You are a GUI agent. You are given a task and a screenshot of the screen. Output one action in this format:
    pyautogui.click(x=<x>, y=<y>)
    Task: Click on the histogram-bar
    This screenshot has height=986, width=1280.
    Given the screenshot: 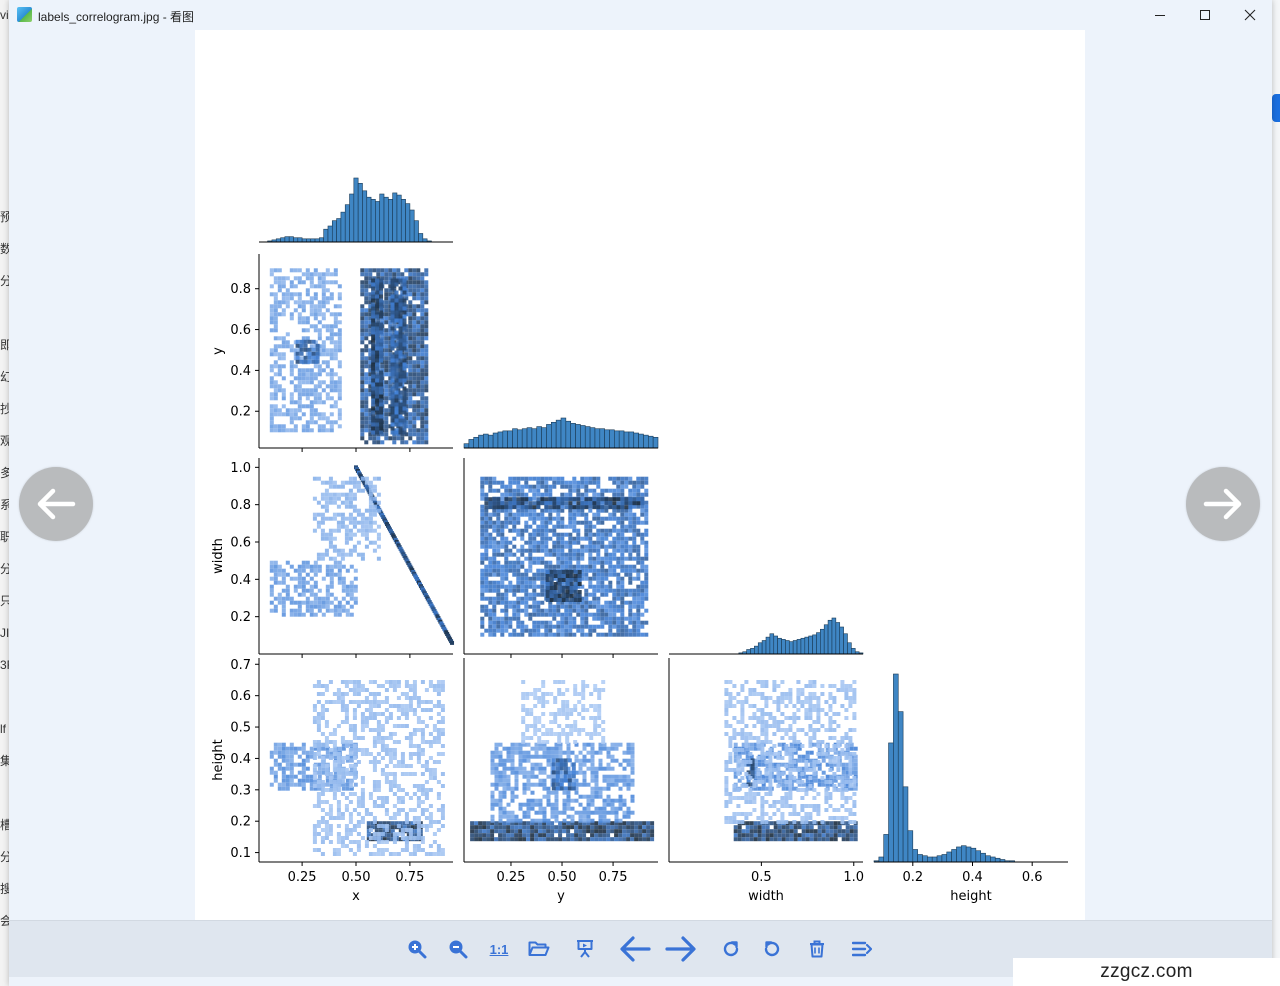 What is the action you would take?
    pyautogui.click(x=959, y=854)
    